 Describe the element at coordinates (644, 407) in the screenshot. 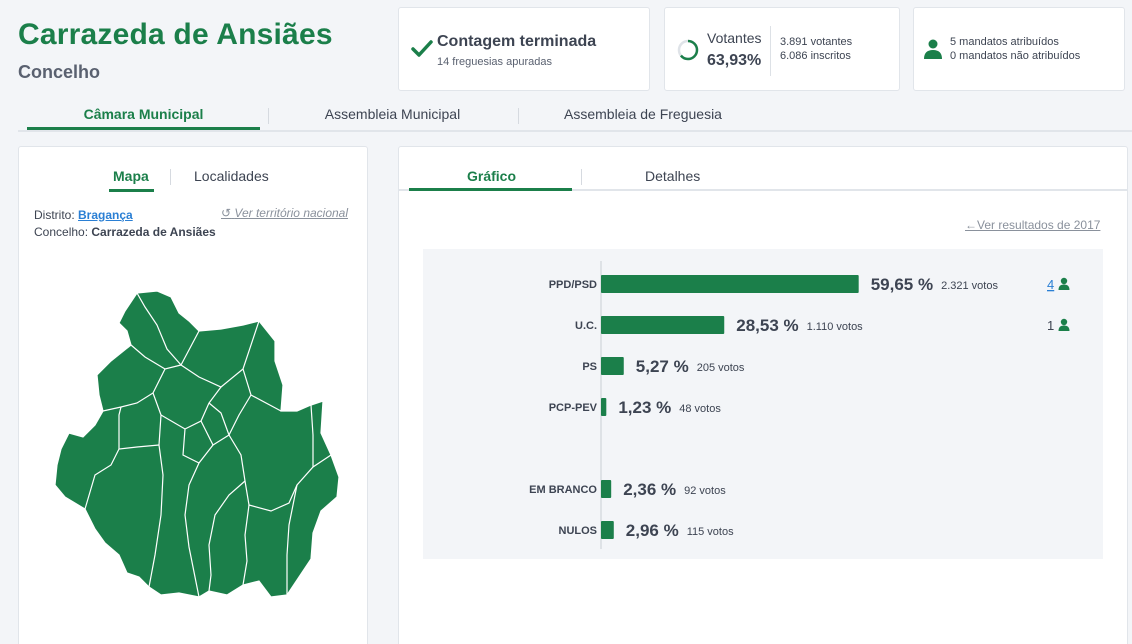

I see `percent-label: 1,23 %` at that location.